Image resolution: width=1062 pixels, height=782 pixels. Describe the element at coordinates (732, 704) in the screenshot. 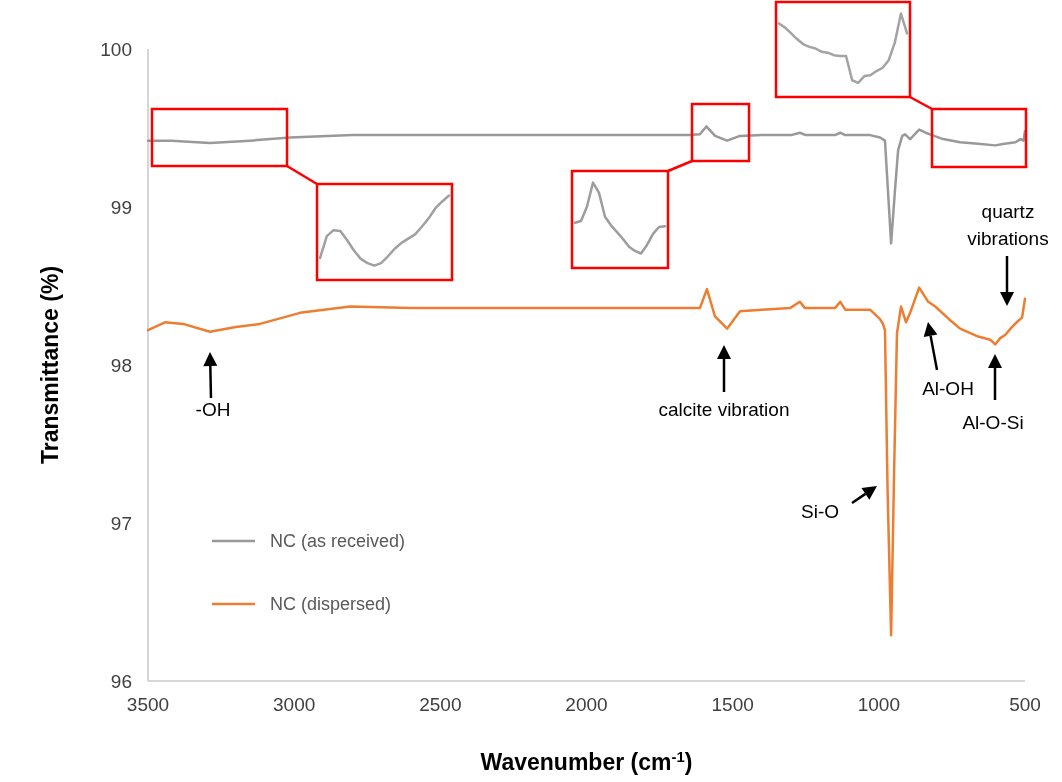

I see `x-tick-label: 1500` at that location.